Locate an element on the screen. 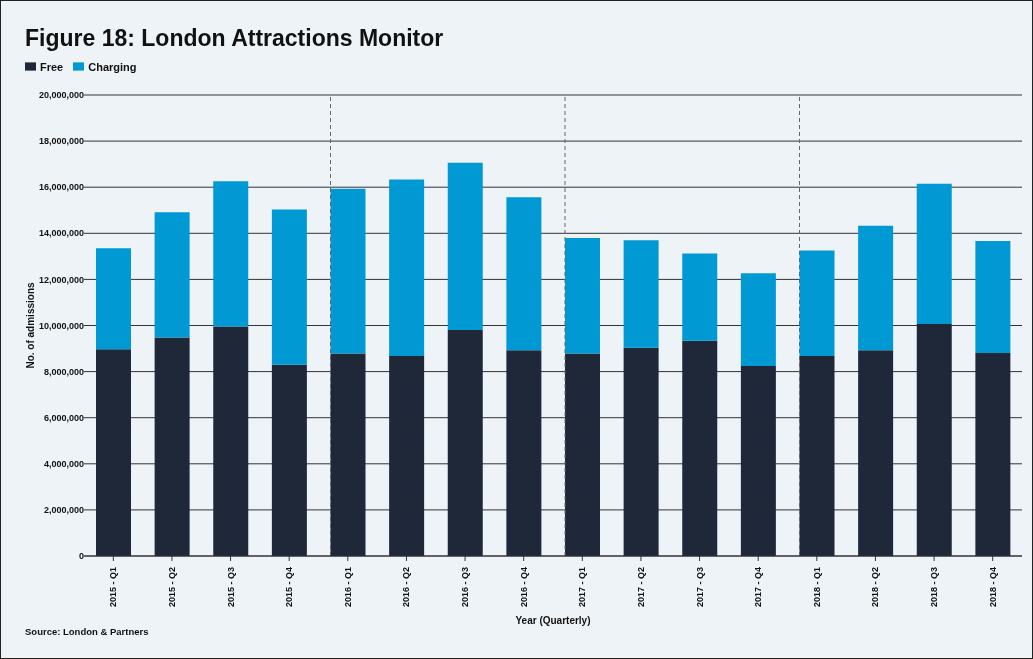  y-tick-label: 10,000,000 is located at coordinates (61, 325).